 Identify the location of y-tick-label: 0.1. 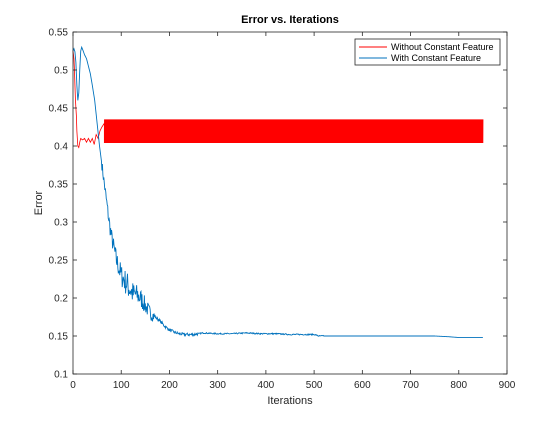
(61, 375).